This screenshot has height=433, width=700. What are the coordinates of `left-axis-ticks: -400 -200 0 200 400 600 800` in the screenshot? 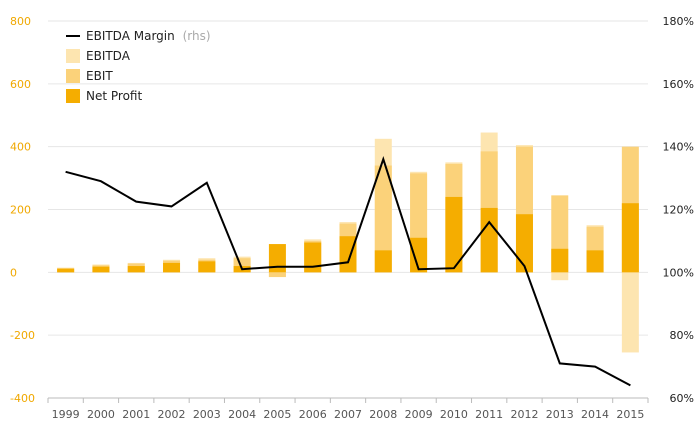 It's located at (22, 210).